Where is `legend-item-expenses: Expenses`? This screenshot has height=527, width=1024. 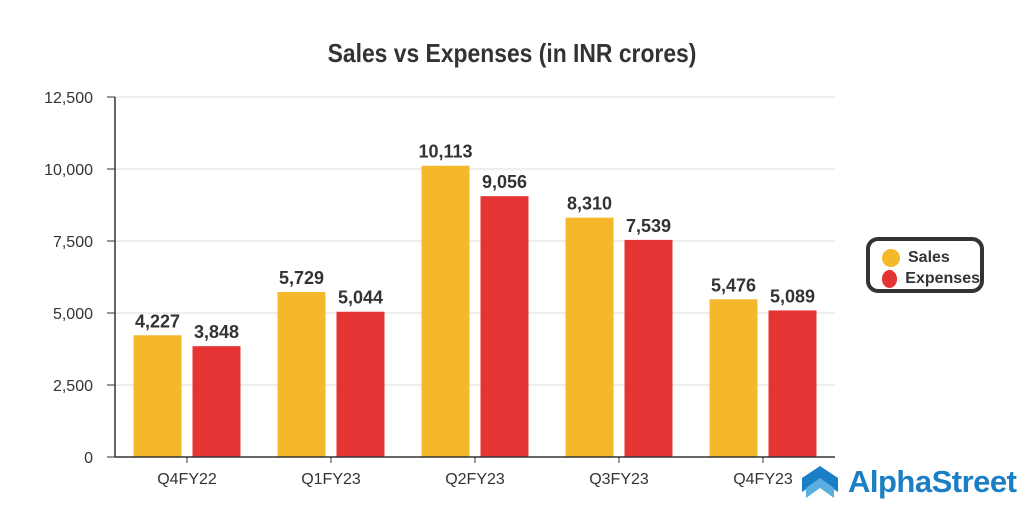
legend-item-expenses: Expenses is located at coordinates (931, 278).